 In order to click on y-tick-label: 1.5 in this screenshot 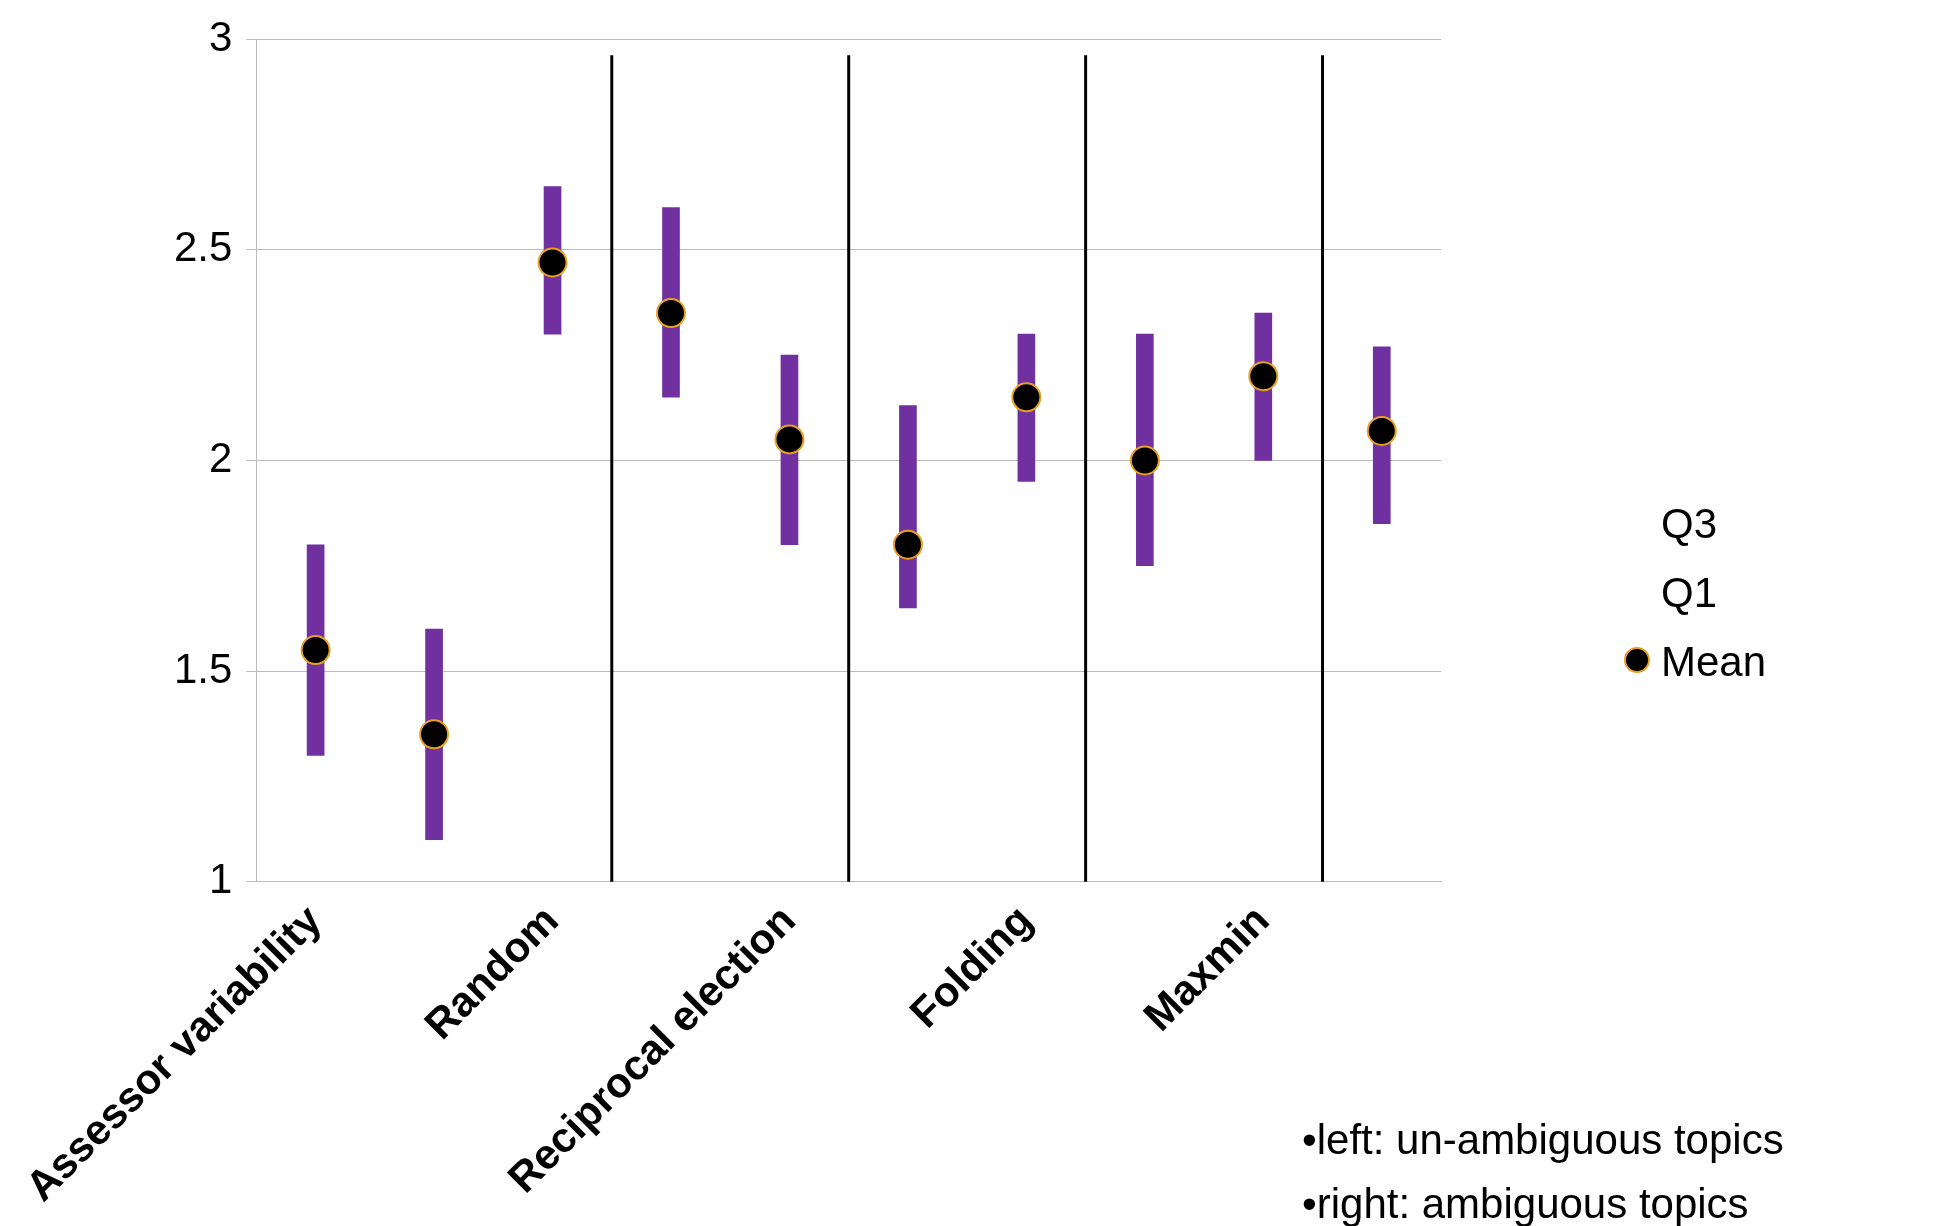, I will do `click(203, 668)`.